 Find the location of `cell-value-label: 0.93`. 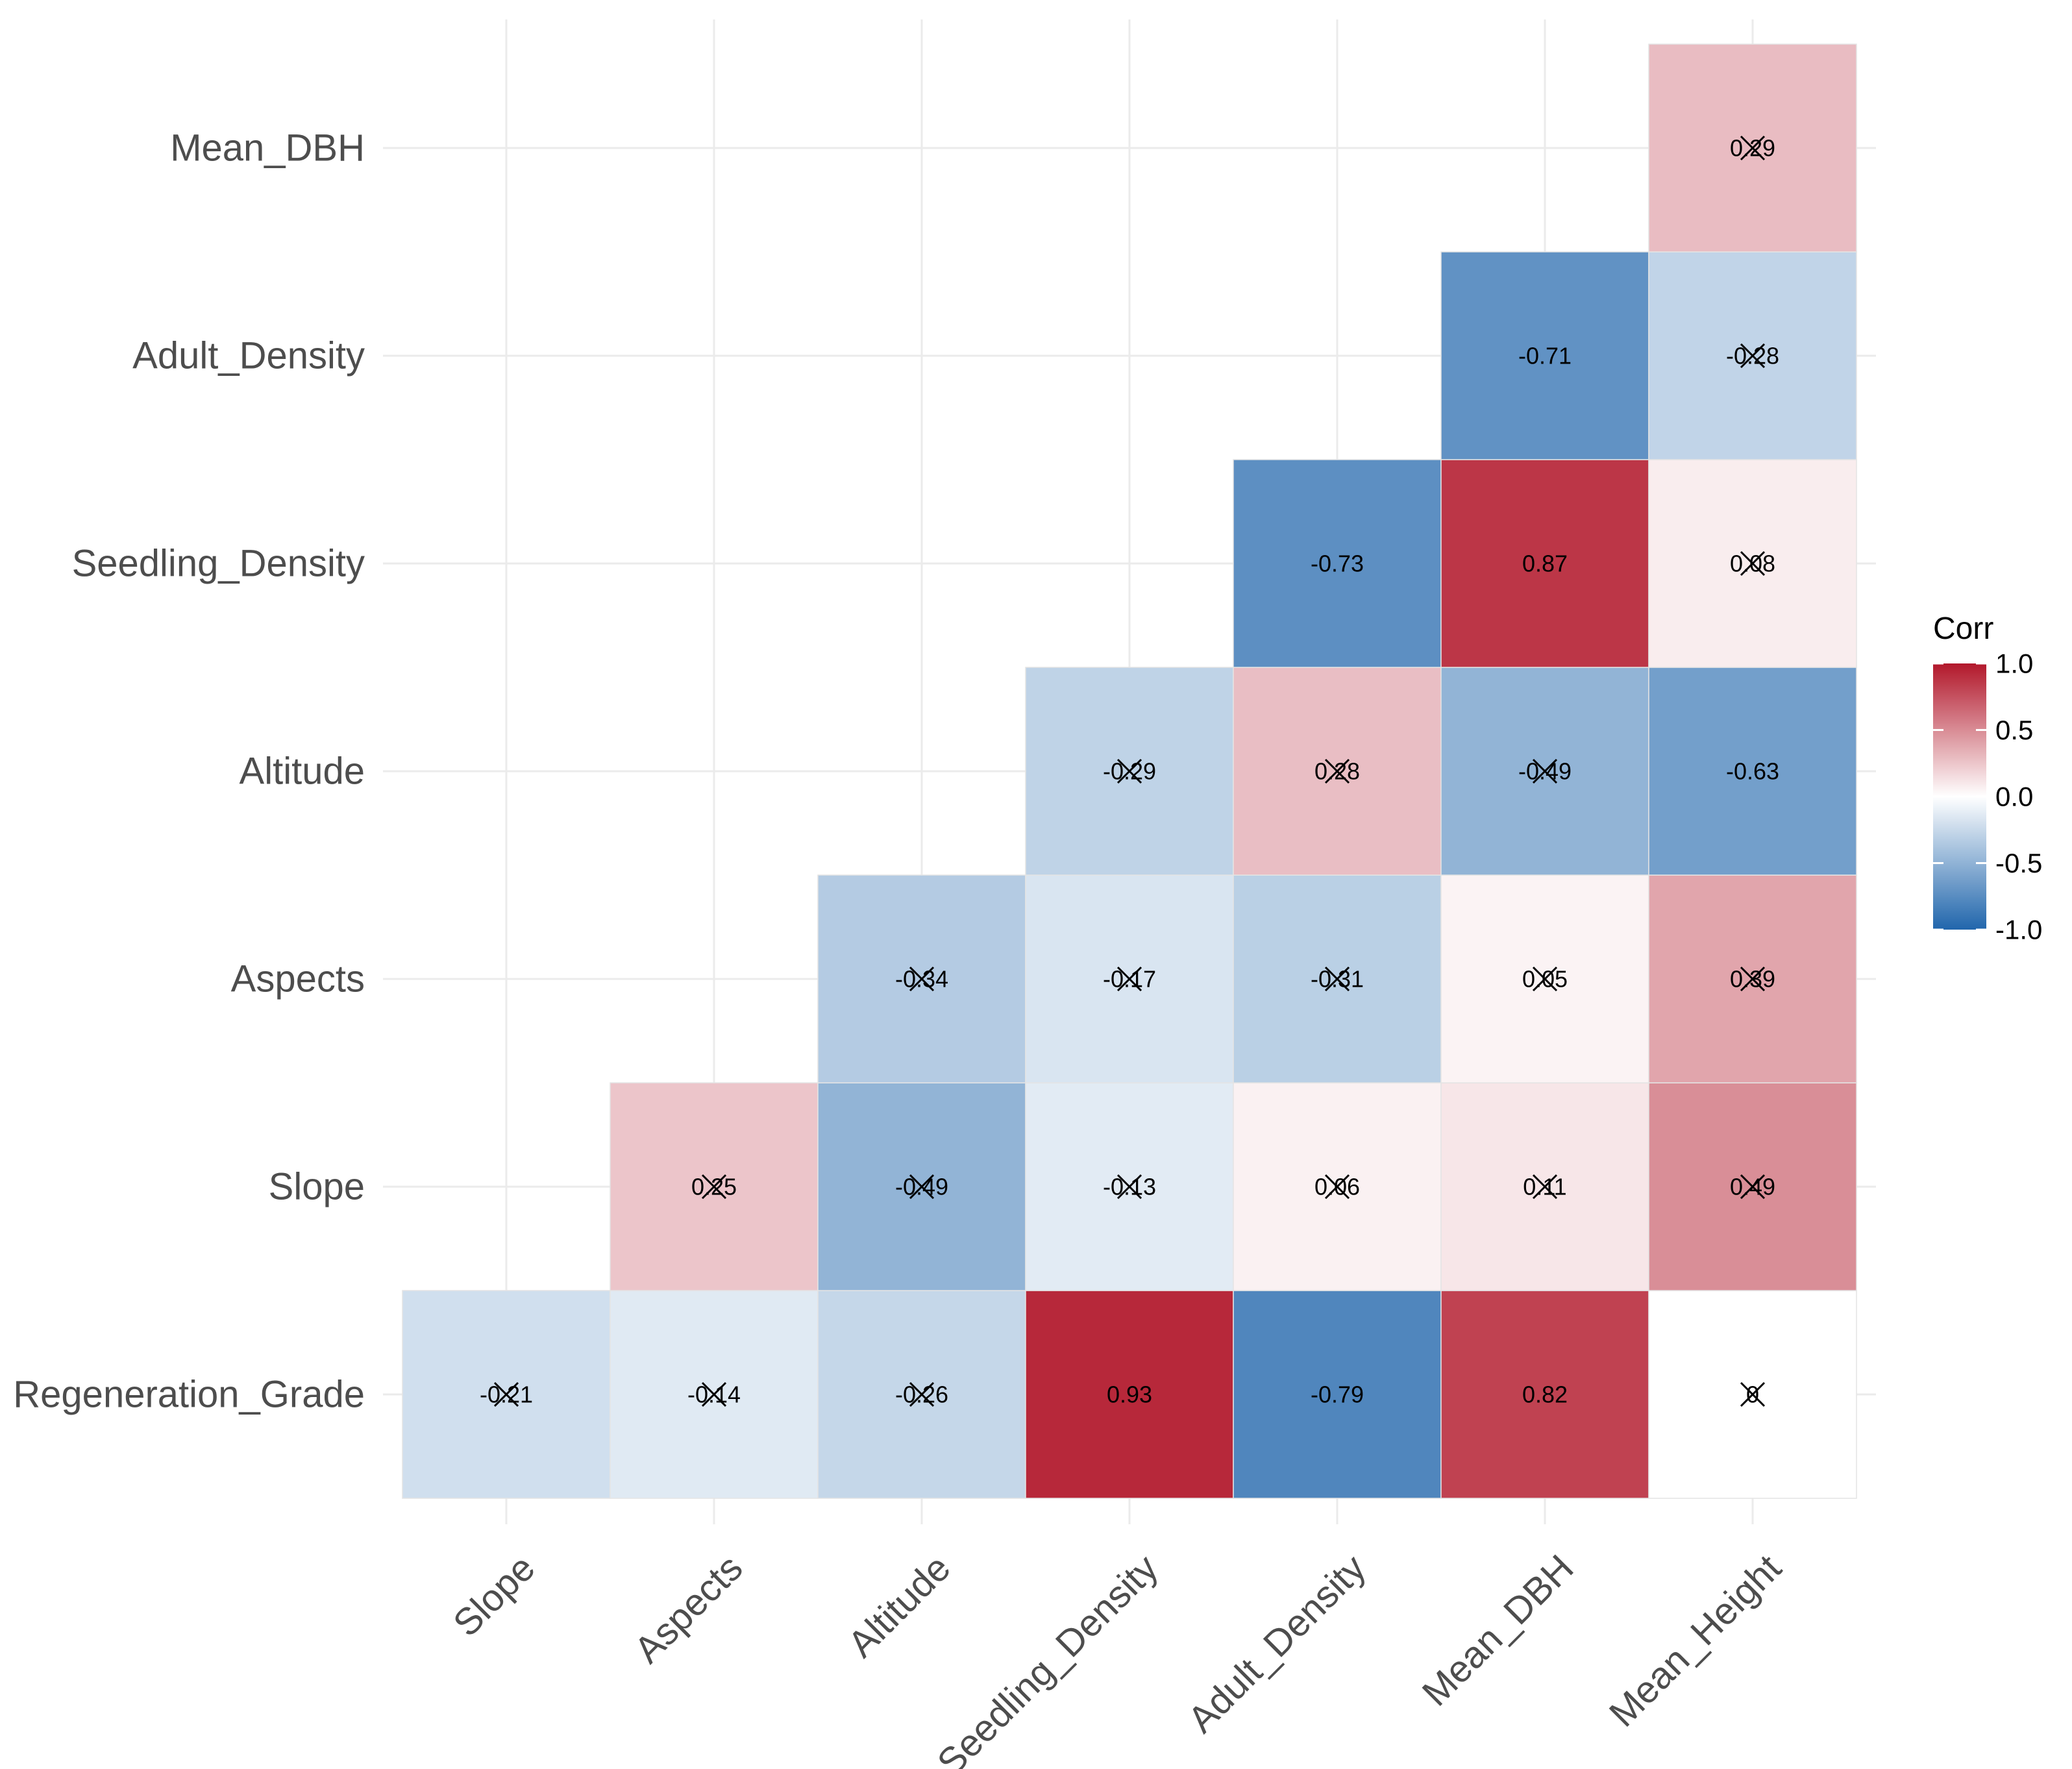

cell-value-label: 0.93 is located at coordinates (1129, 1395).